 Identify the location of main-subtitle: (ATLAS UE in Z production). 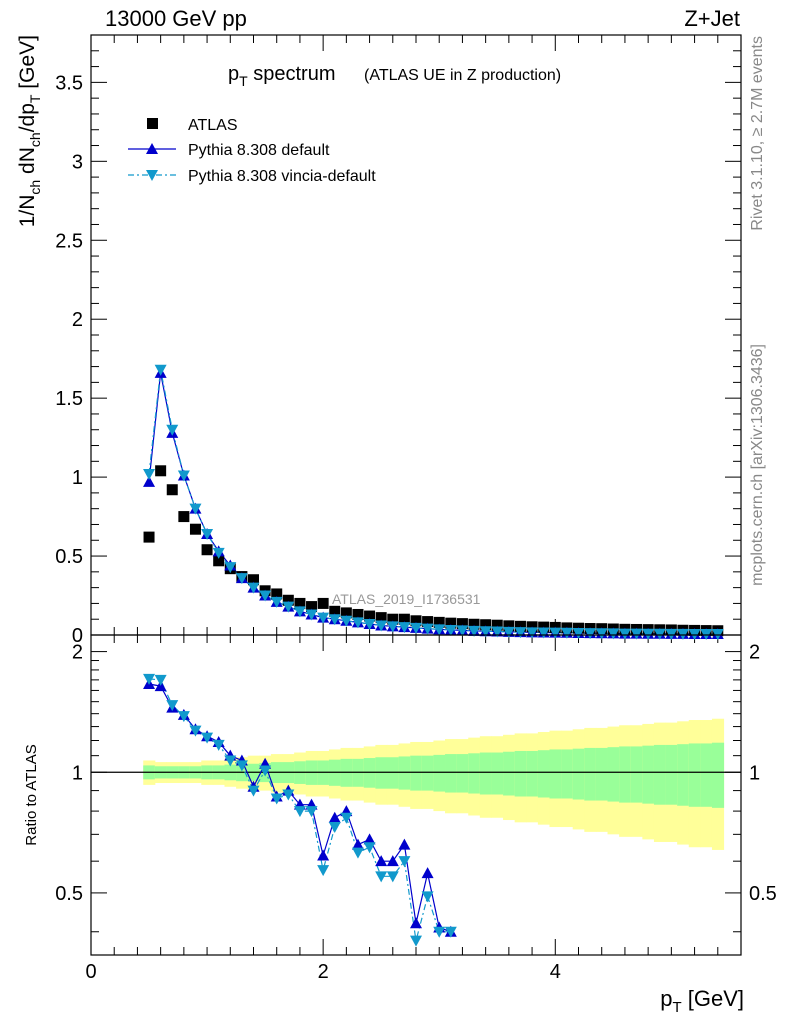
(462, 75).